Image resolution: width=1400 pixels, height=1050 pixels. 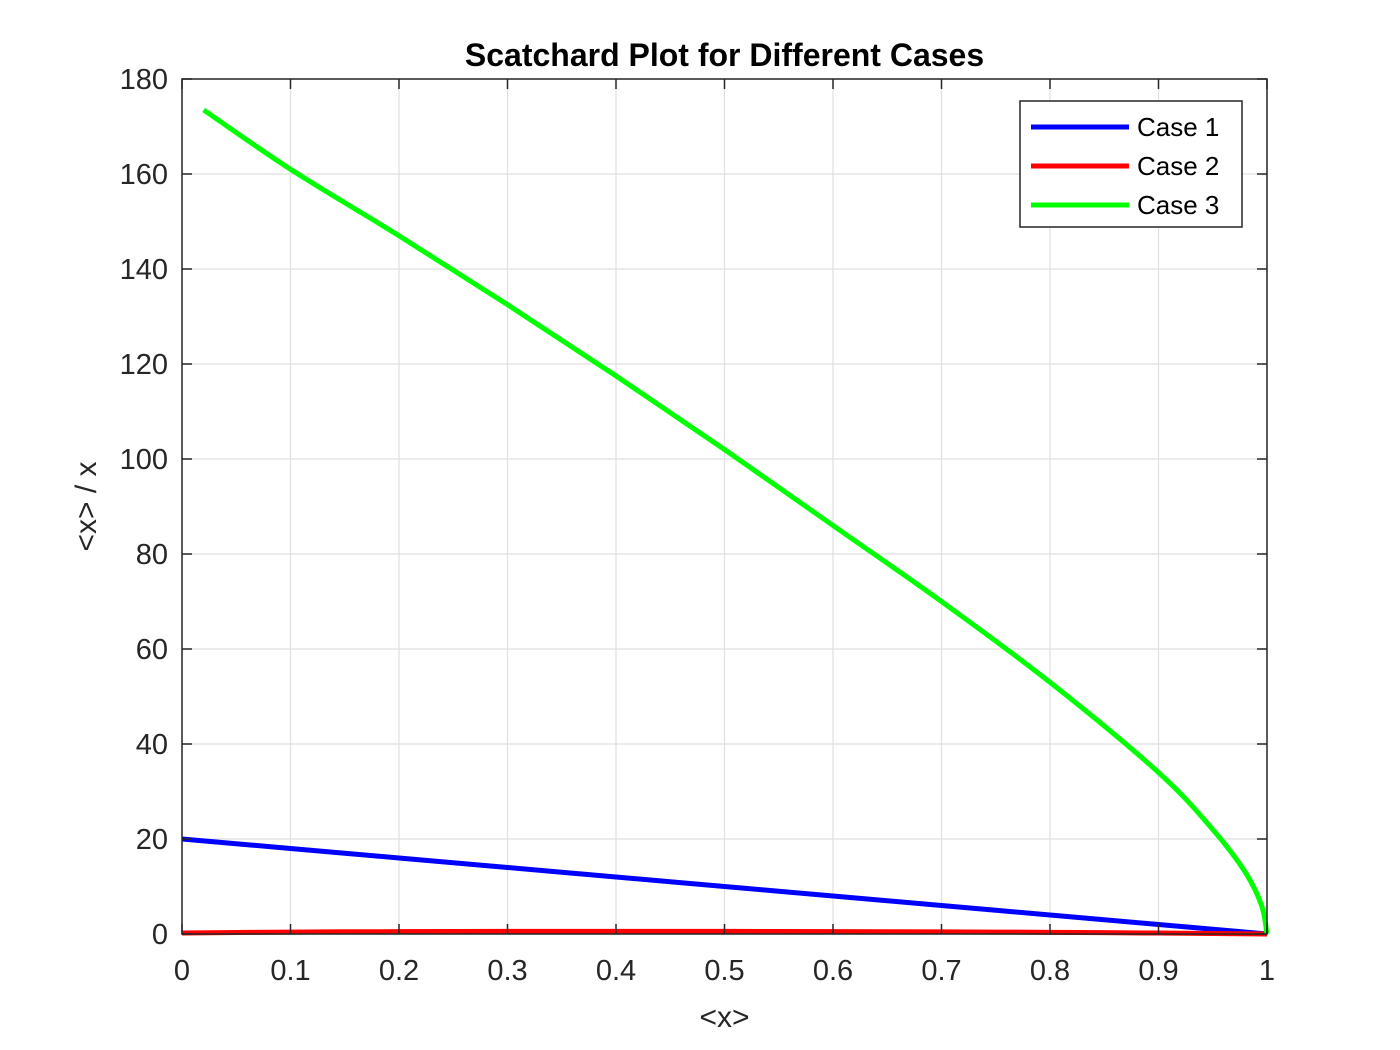 What do you see at coordinates (152, 555) in the screenshot?
I see `y-tick-label: 80` at bounding box center [152, 555].